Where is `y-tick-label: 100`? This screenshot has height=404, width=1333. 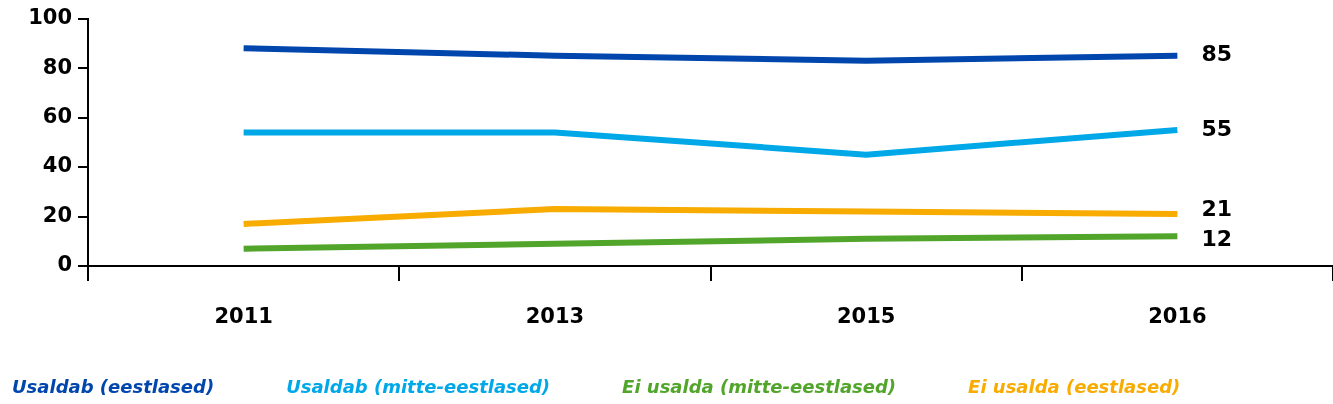
y-tick-label: 100 is located at coordinates (50, 17).